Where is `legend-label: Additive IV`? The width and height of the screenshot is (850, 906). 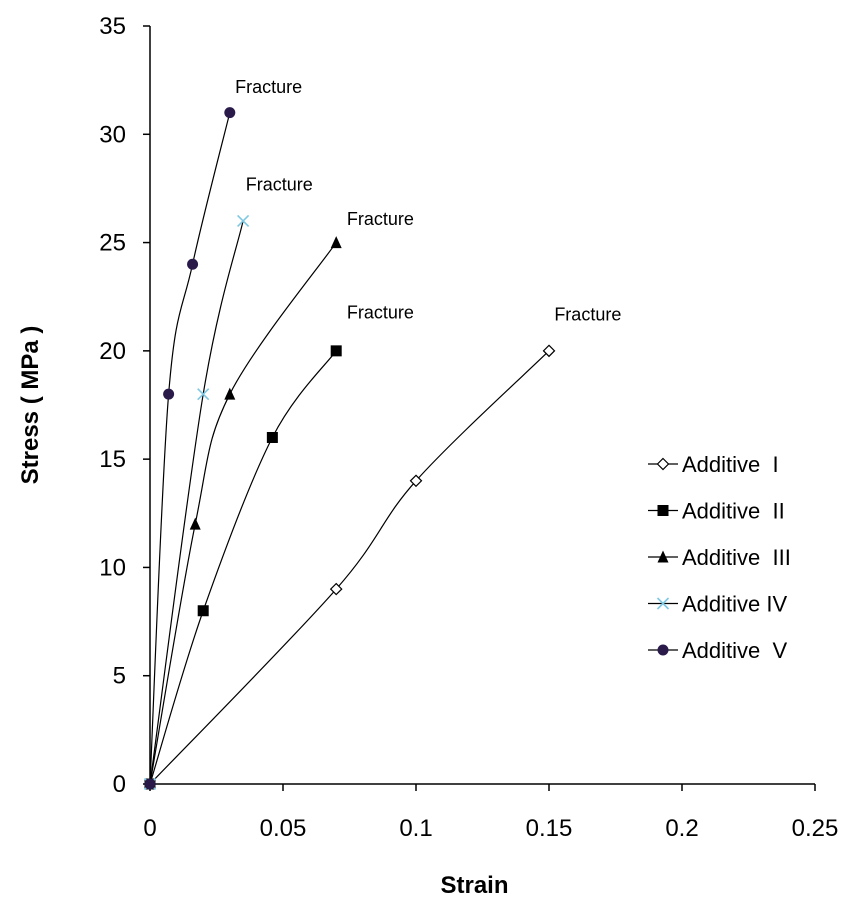
legend-label: Additive IV is located at coordinates (734, 604).